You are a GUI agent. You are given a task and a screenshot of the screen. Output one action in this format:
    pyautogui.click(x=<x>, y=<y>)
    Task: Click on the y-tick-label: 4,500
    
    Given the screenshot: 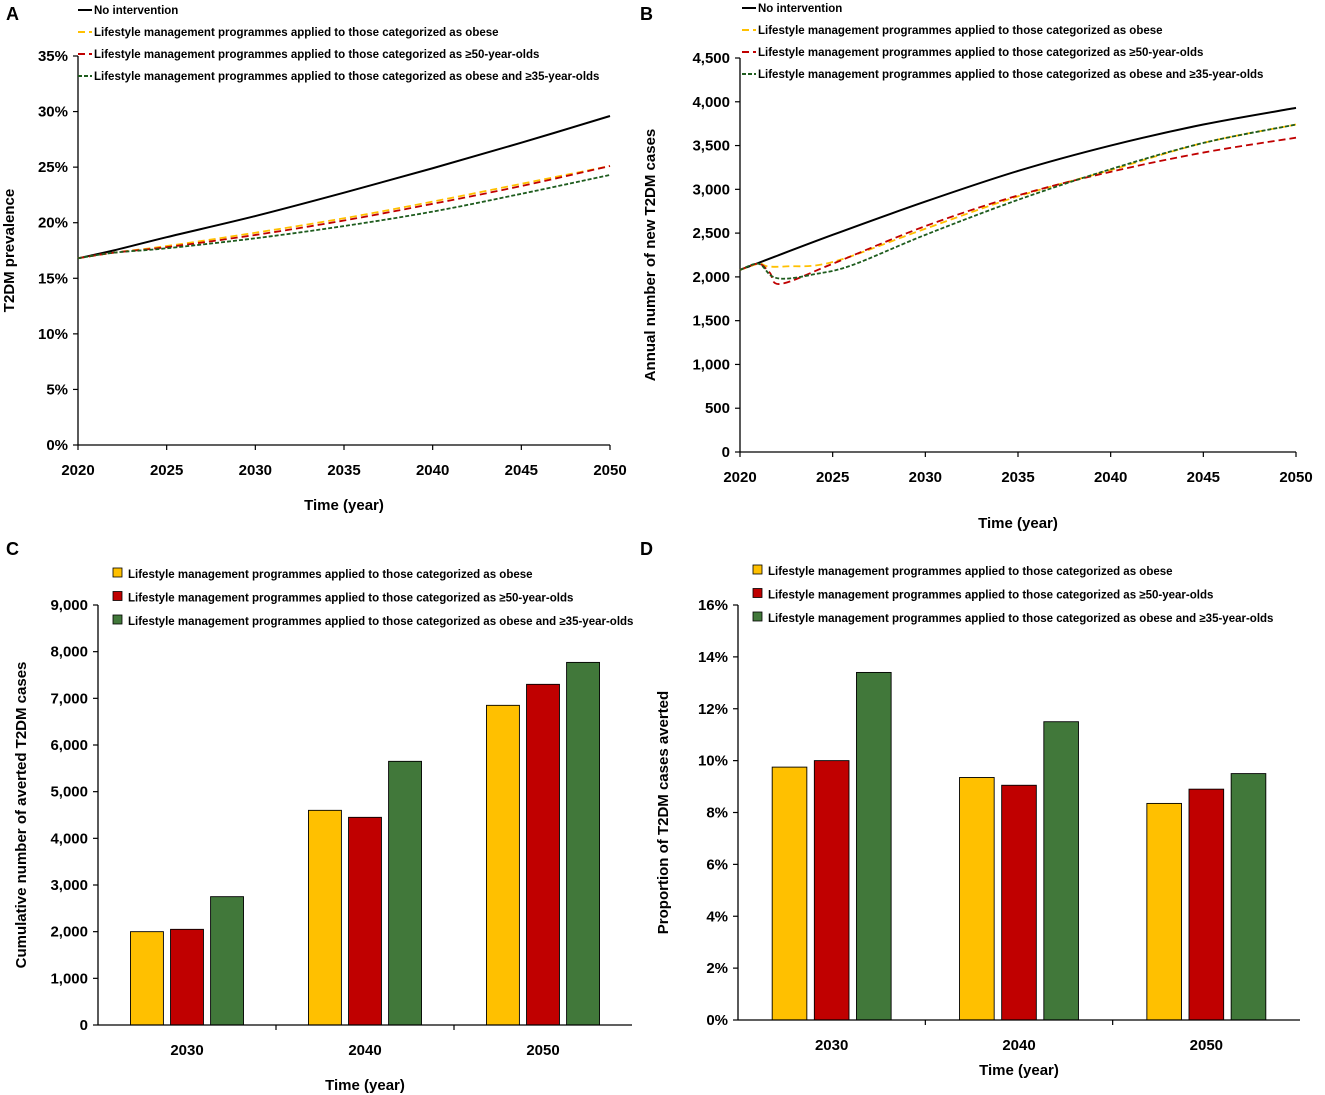 What is the action you would take?
    pyautogui.click(x=711, y=58)
    